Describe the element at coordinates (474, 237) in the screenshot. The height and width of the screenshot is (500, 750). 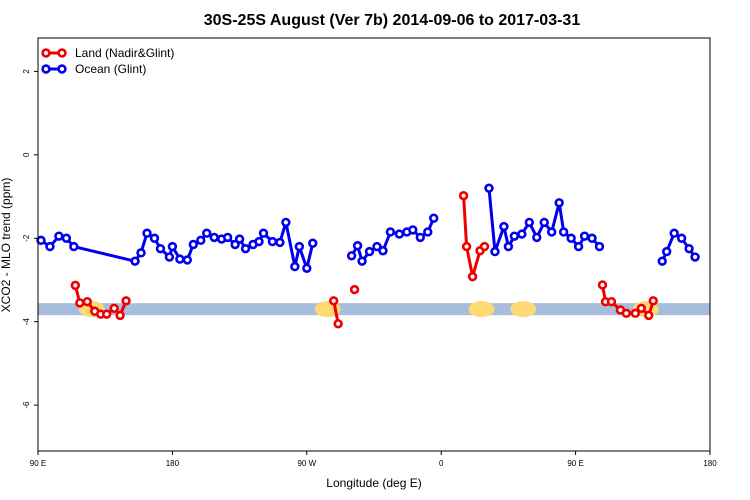
I see `series-0-line` at that location.